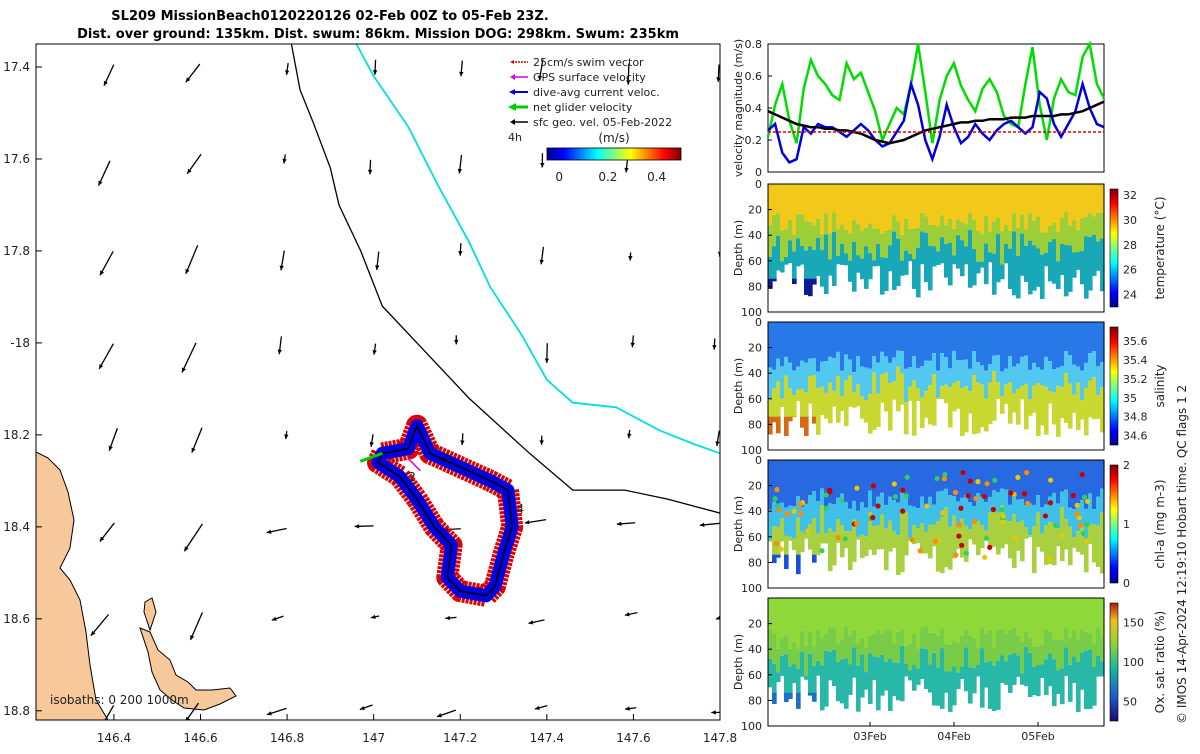  I want to click on legend-label-sfc: sfc geo. vel. 05-Feb-2022, so click(602, 122).